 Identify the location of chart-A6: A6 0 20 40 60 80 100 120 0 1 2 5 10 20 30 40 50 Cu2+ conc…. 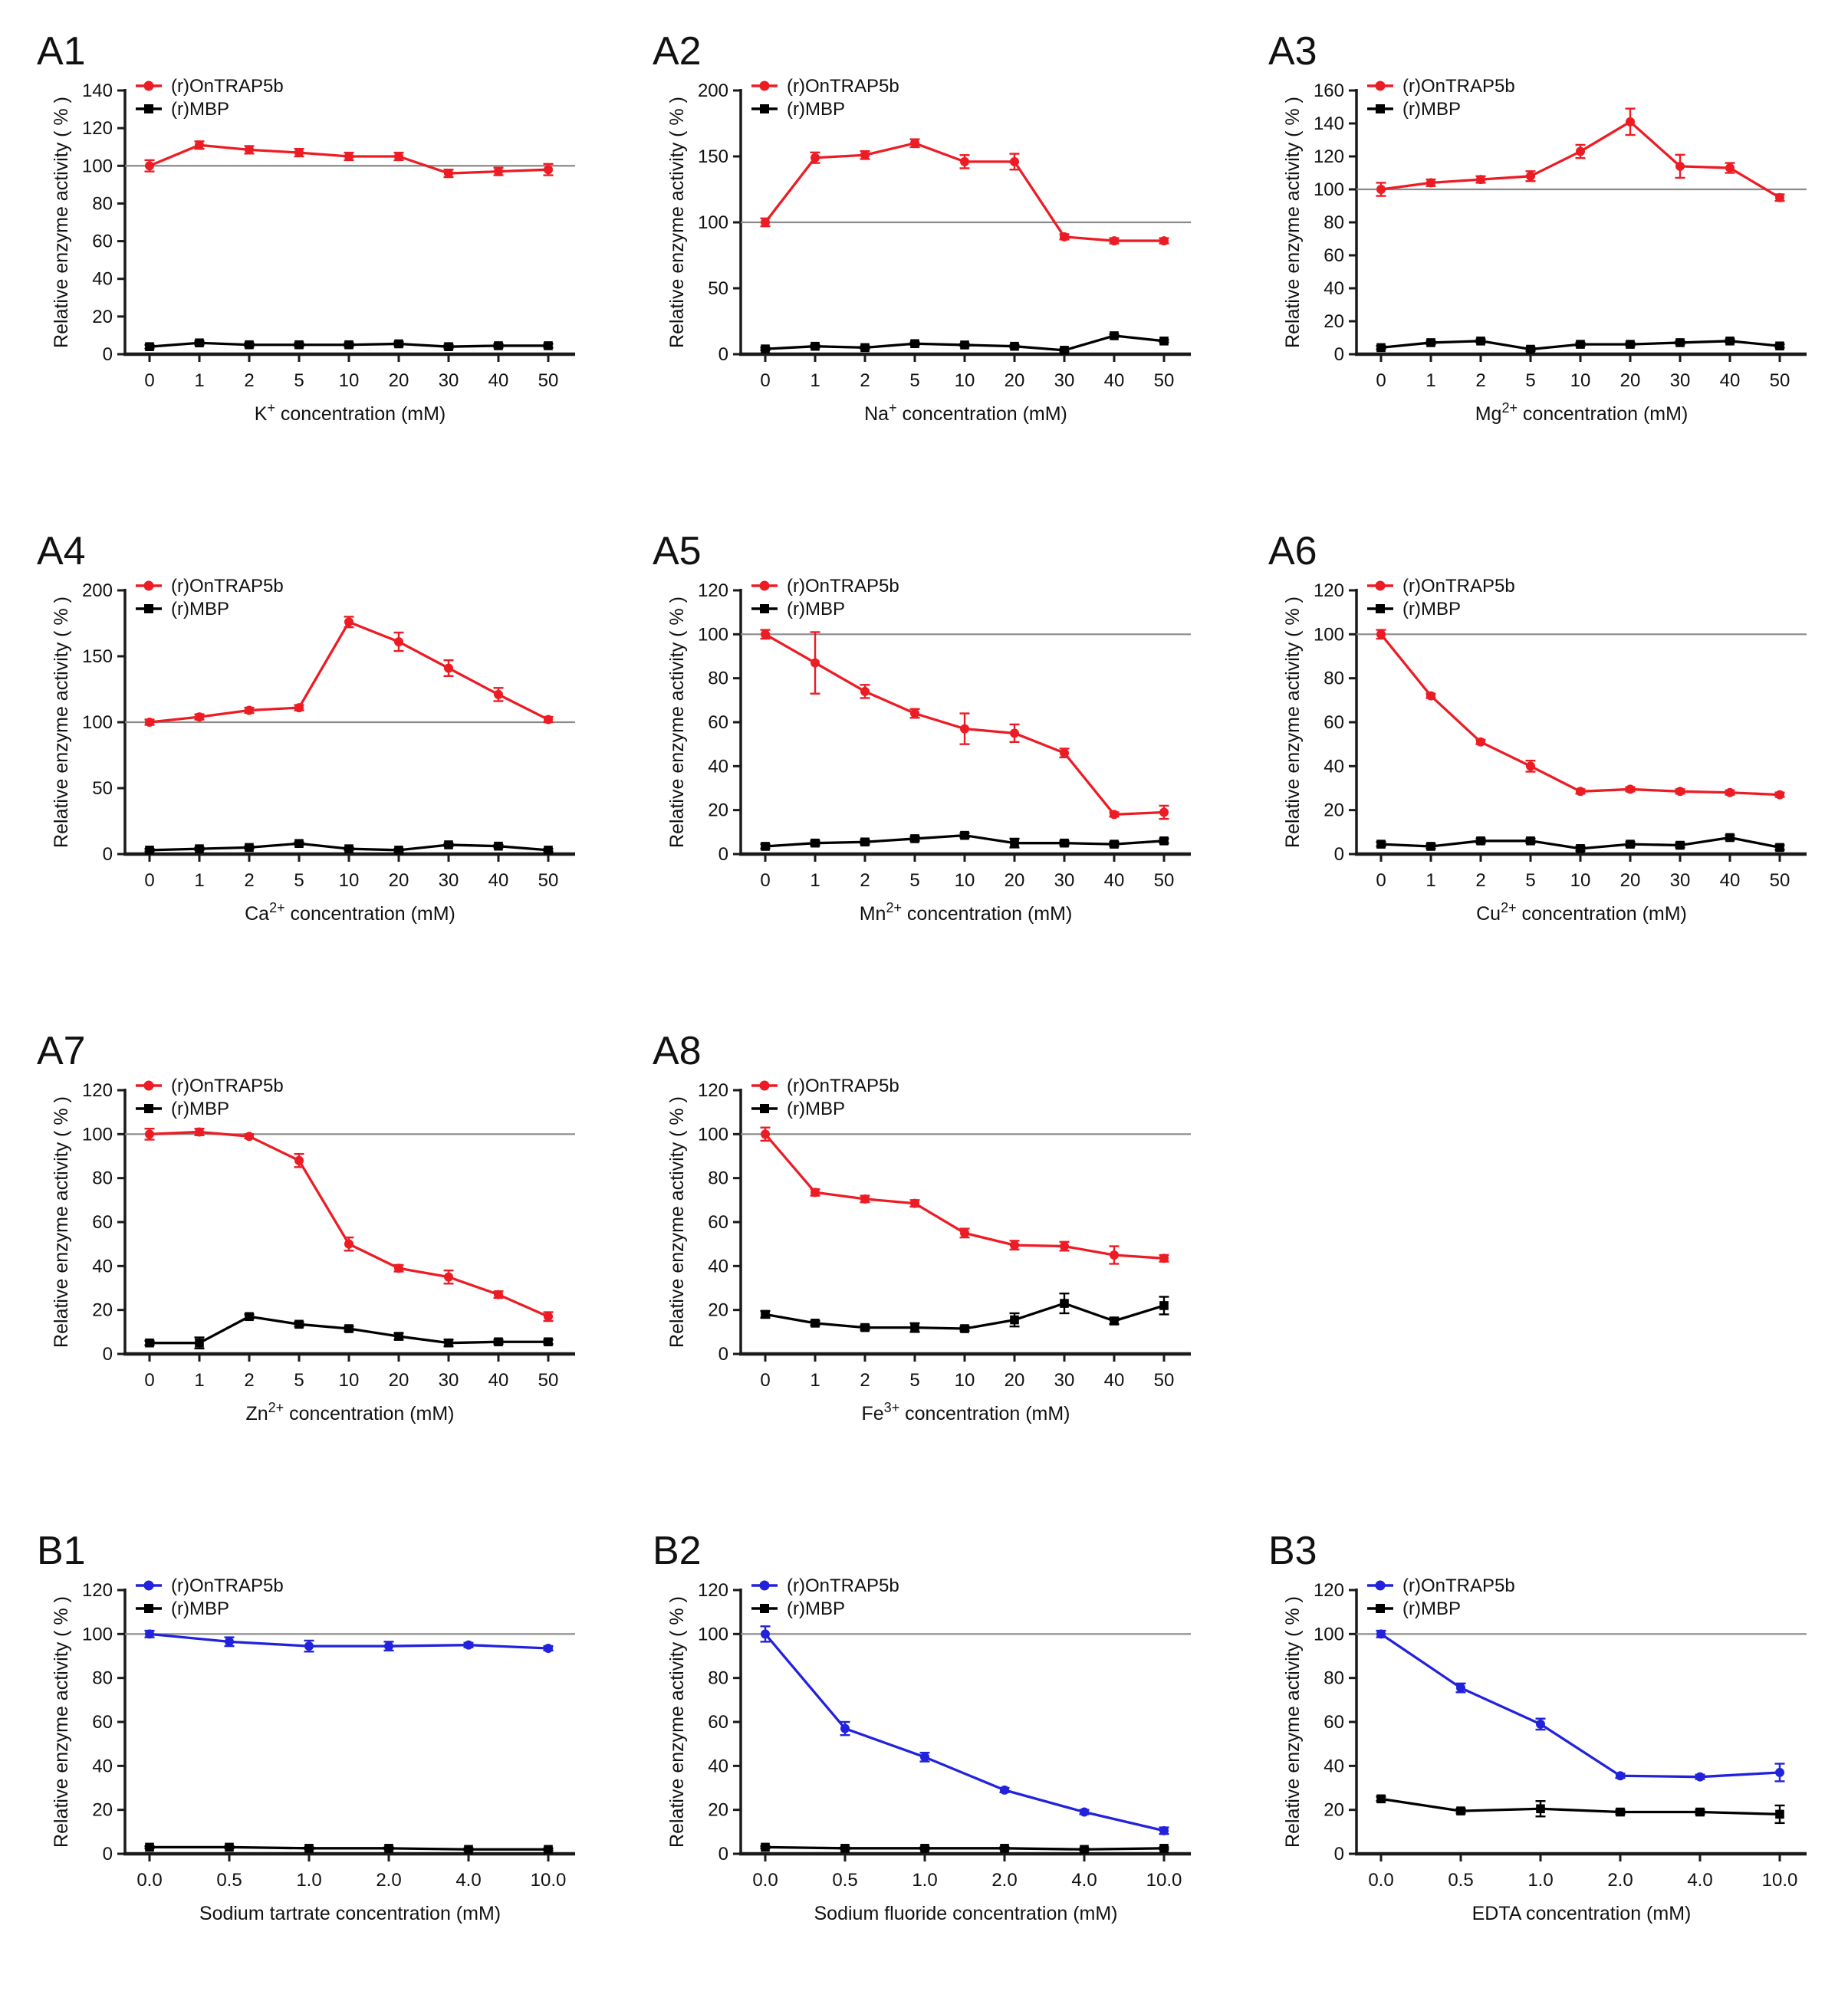
(1538, 727).